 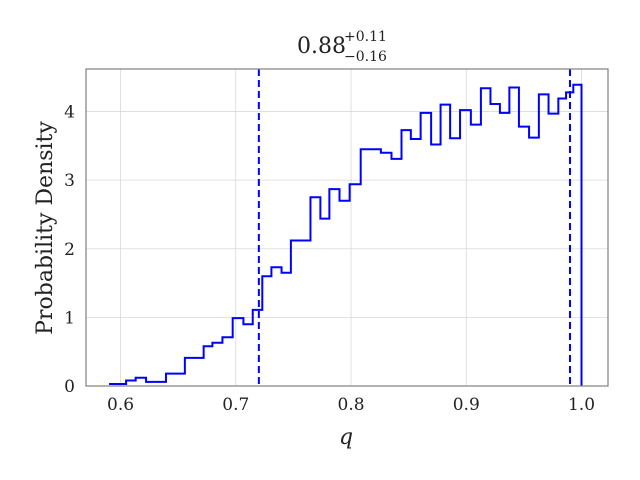 I want to click on y-tick-label: 2, so click(x=69, y=250).